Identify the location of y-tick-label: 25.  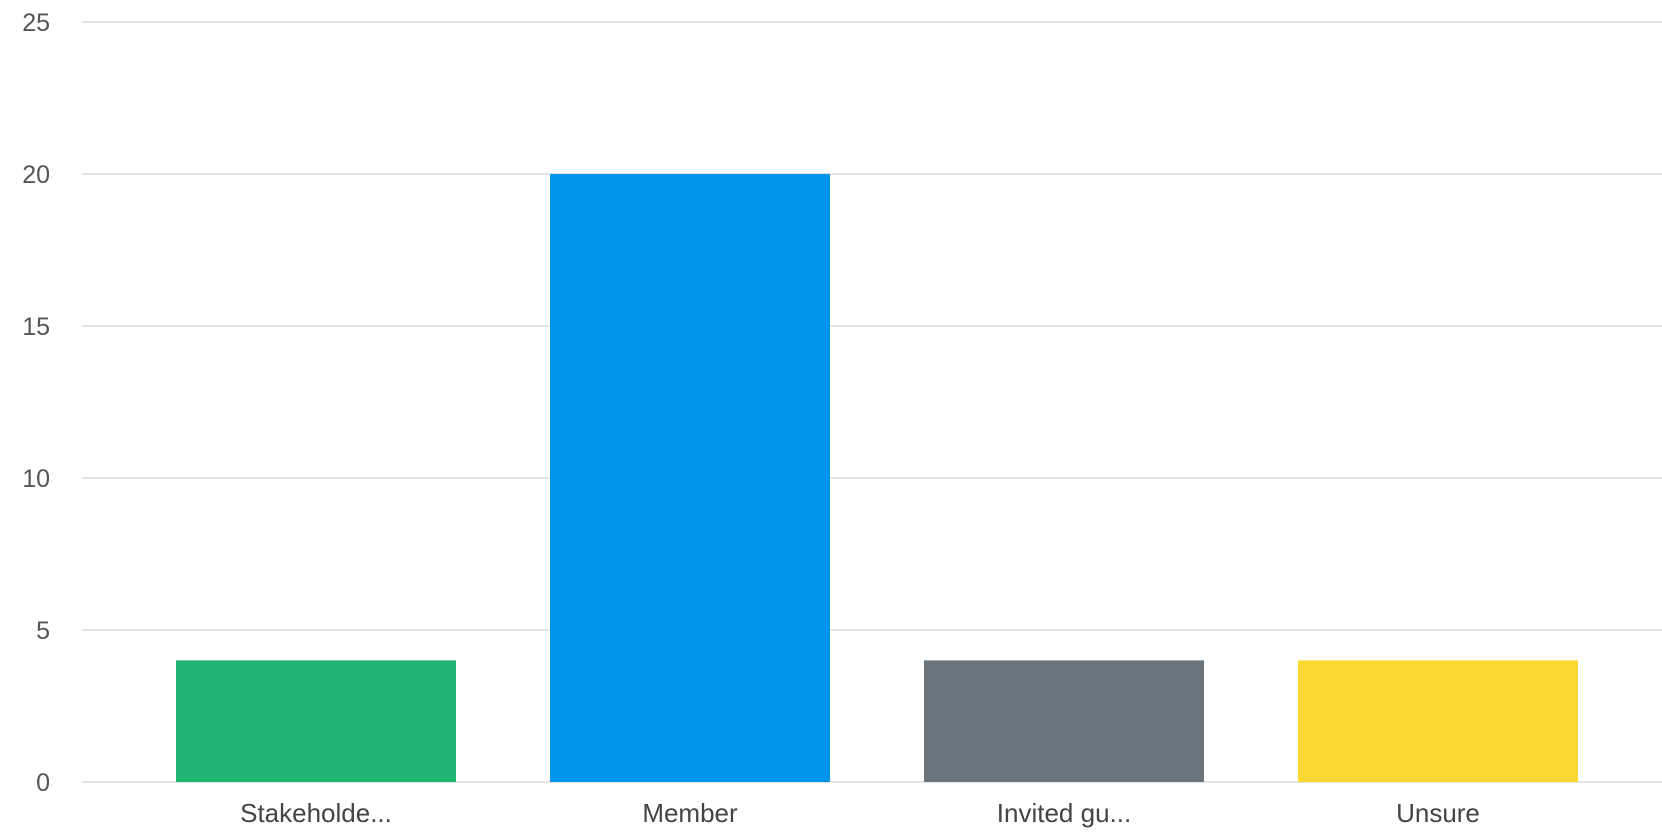
(36, 23).